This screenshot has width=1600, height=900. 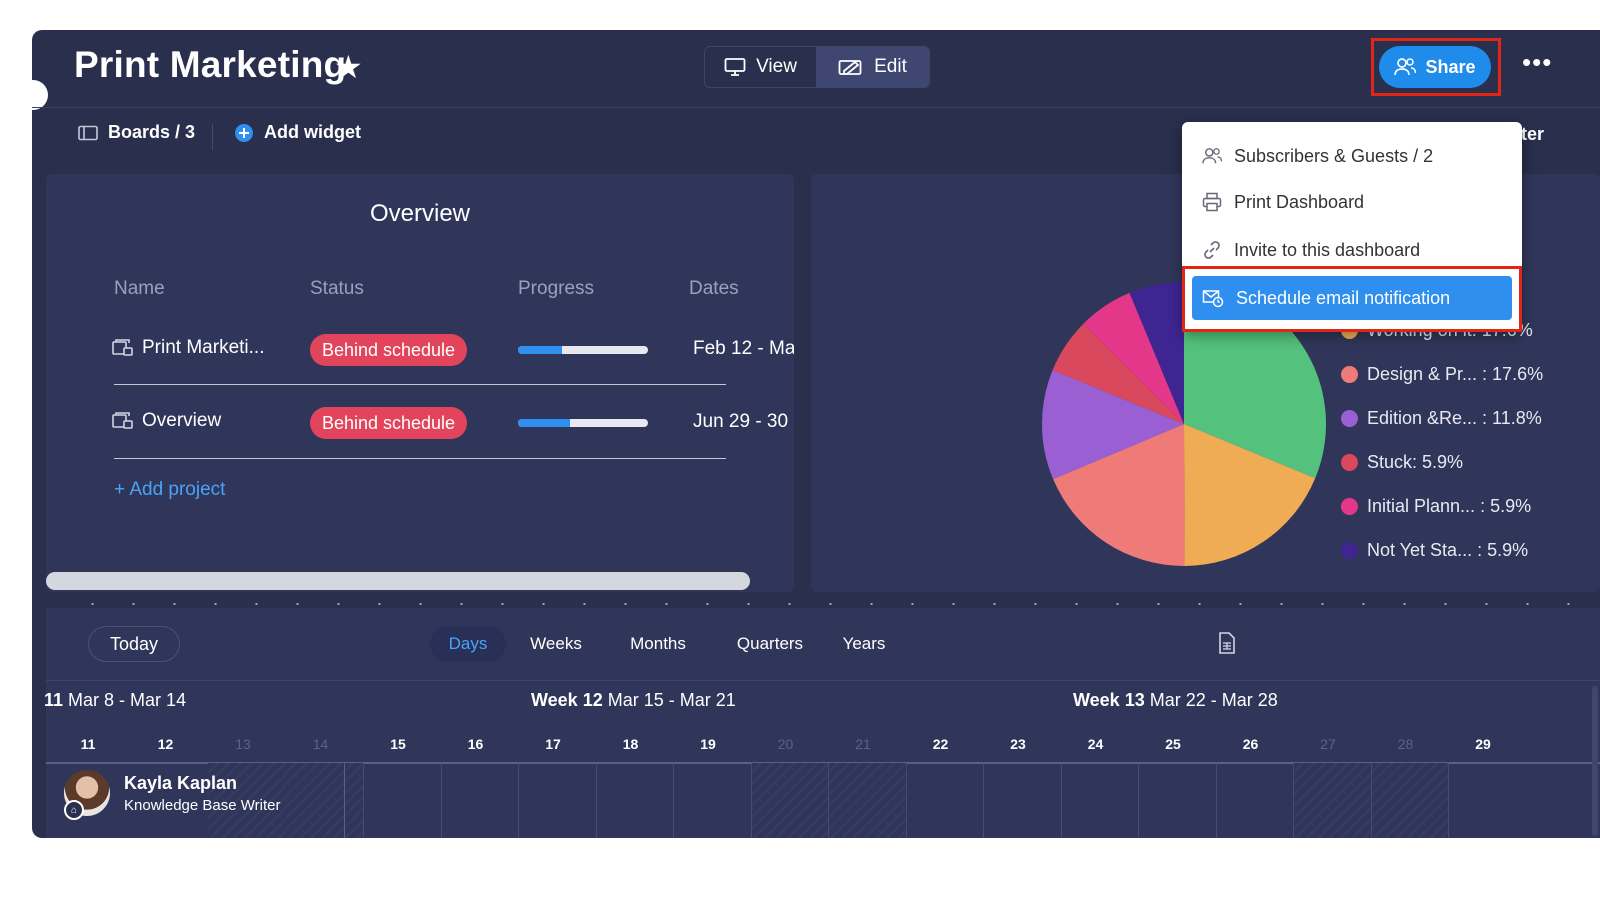 What do you see at coordinates (88, 132) in the screenshot?
I see `boards-icon` at bounding box center [88, 132].